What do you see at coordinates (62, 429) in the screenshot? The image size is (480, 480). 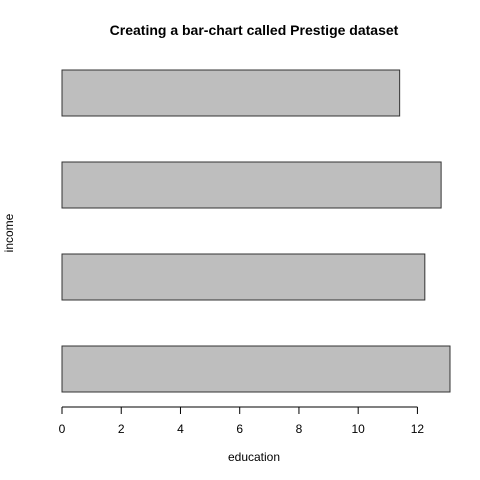 I see `x-tick-label-0: 0` at bounding box center [62, 429].